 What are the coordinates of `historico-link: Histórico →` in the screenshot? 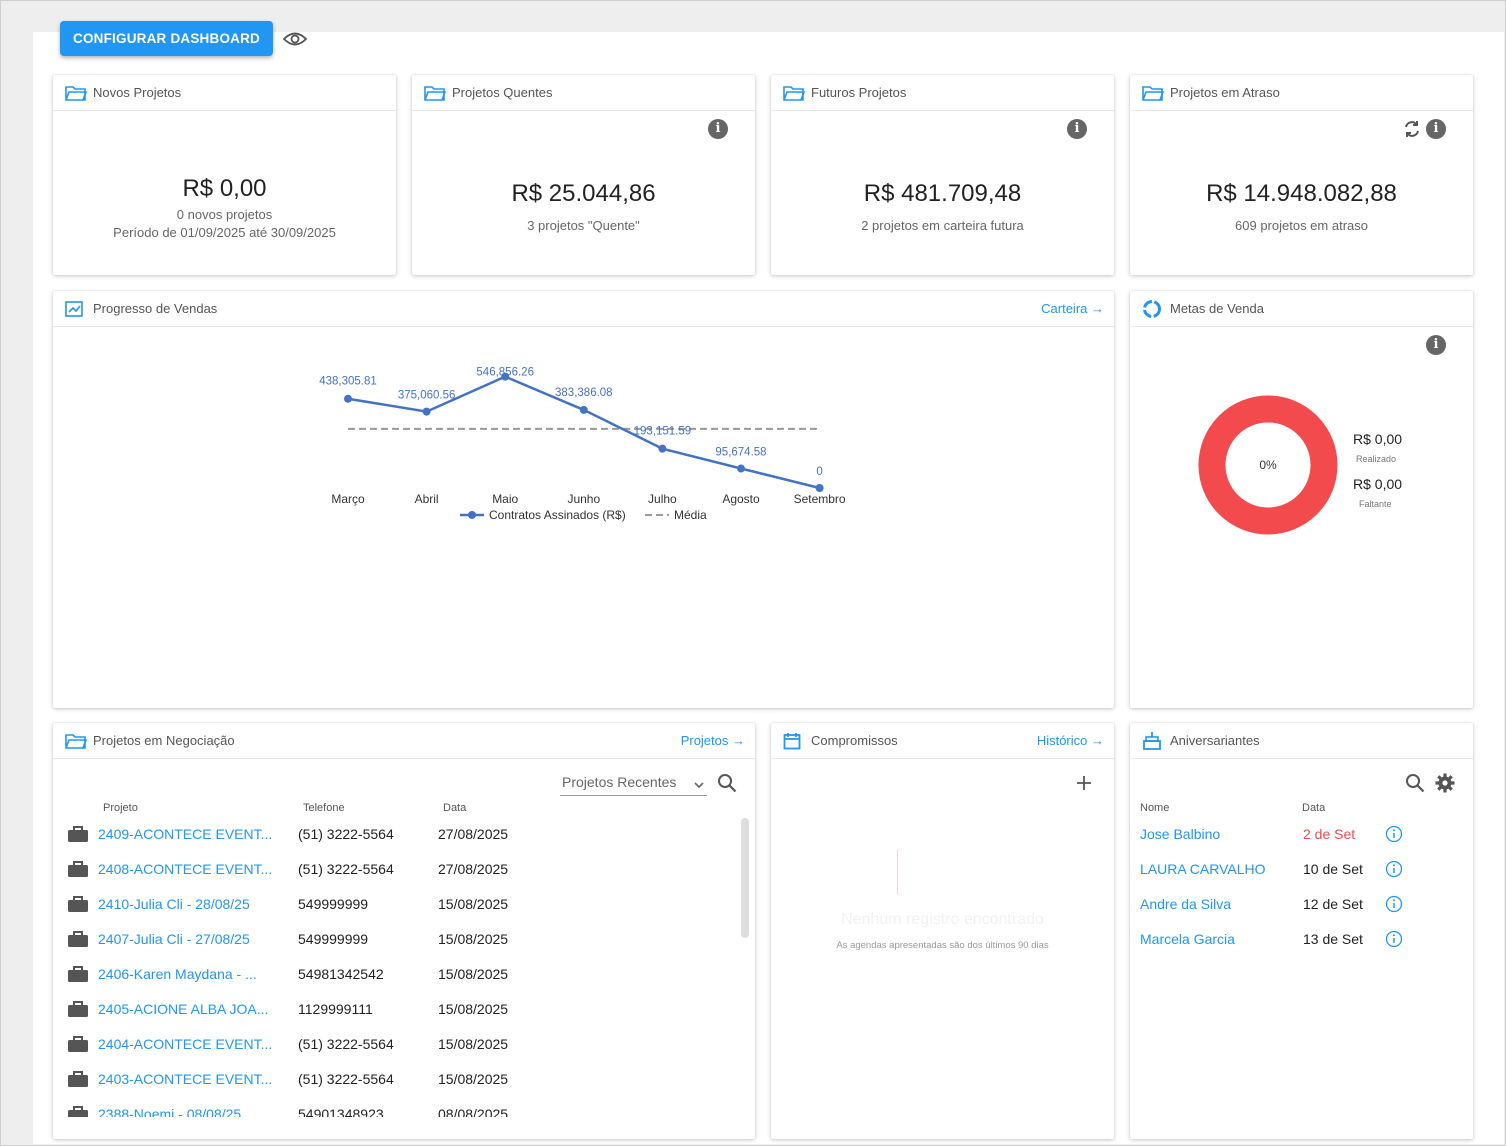 It's located at (1070, 740).